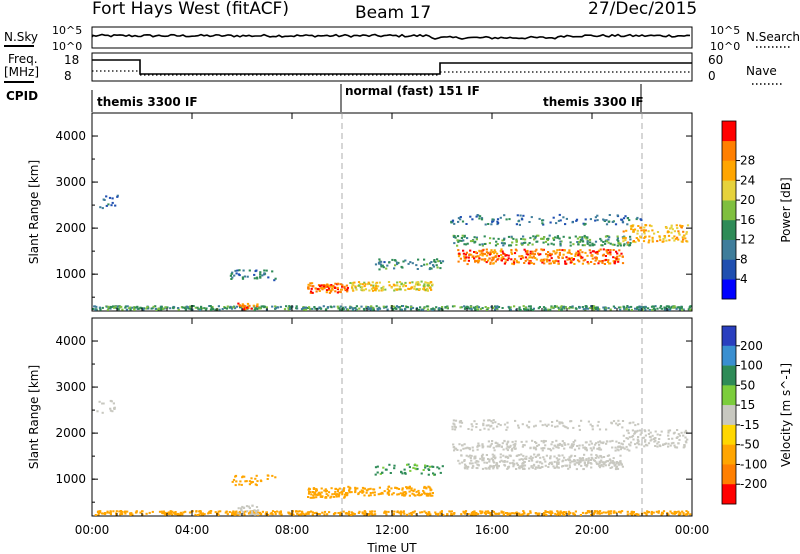  What do you see at coordinates (147, 102) in the screenshot?
I see `cpid-segment-1: themis 3300 IF` at bounding box center [147, 102].